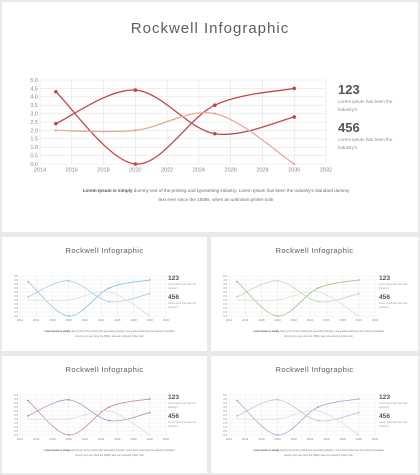 The height and width of the screenshot is (475, 420). What do you see at coordinates (365, 105) in the screenshot?
I see `stat-description-1: Lorem ipsum has been the industry's` at bounding box center [365, 105].